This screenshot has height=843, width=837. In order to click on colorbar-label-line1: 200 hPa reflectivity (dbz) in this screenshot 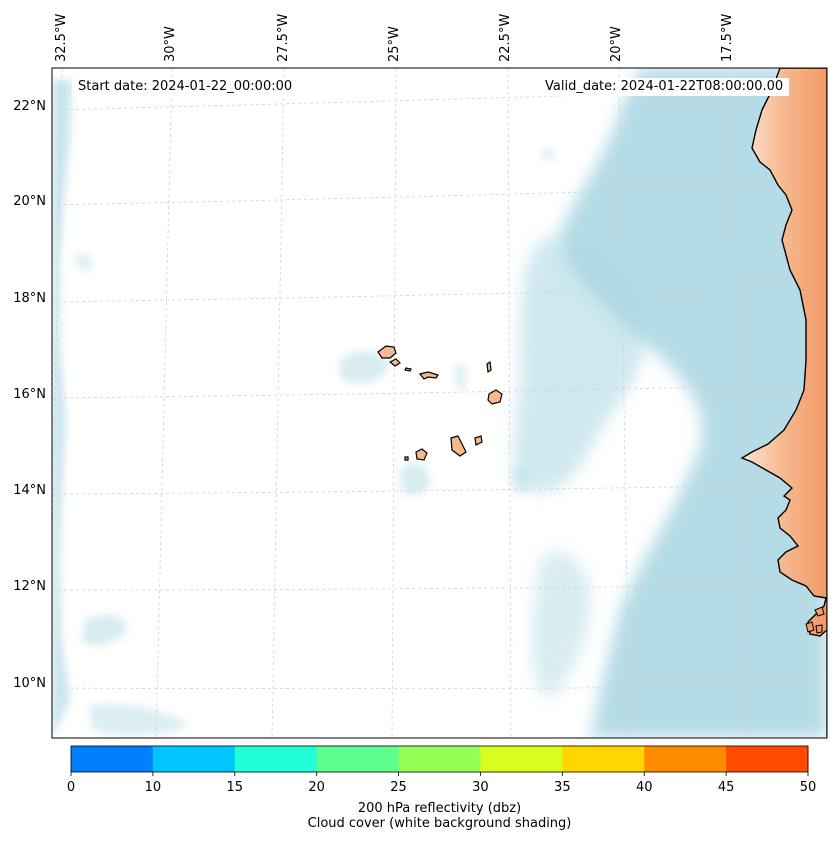, I will do `click(439, 808)`.